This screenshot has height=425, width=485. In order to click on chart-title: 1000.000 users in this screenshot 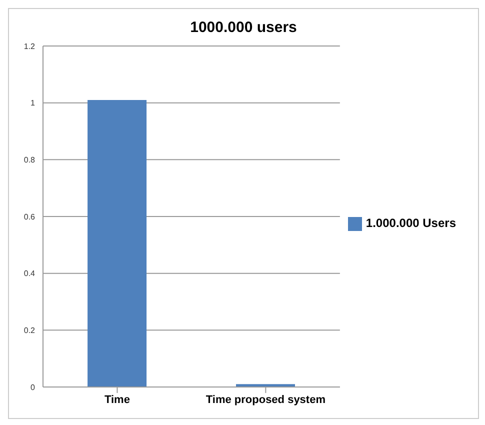, I will do `click(243, 27)`.